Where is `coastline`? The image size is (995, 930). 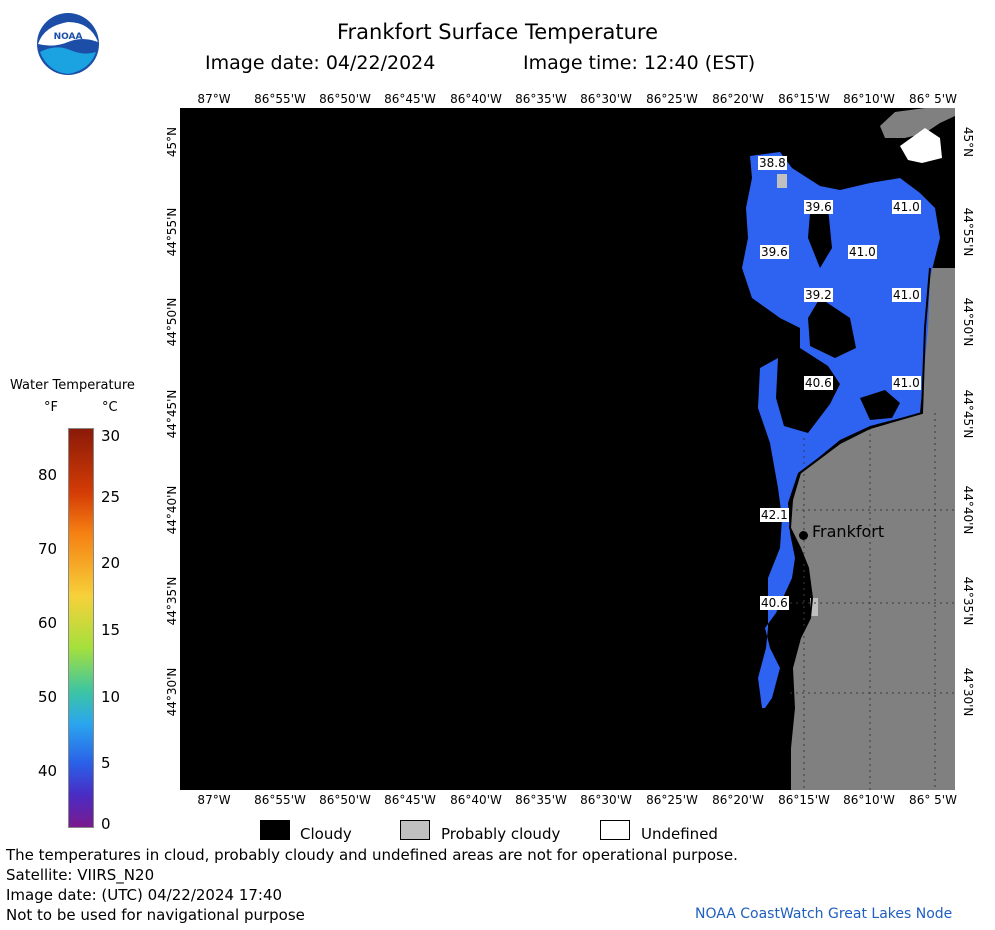
coastline is located at coordinates (859, 528).